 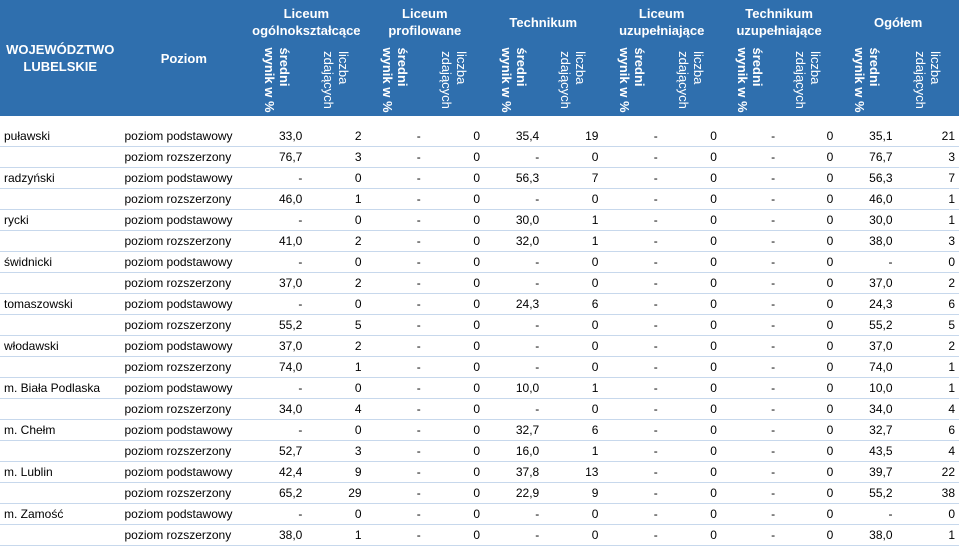 I want to click on cell-value: 65,2, so click(x=277, y=493).